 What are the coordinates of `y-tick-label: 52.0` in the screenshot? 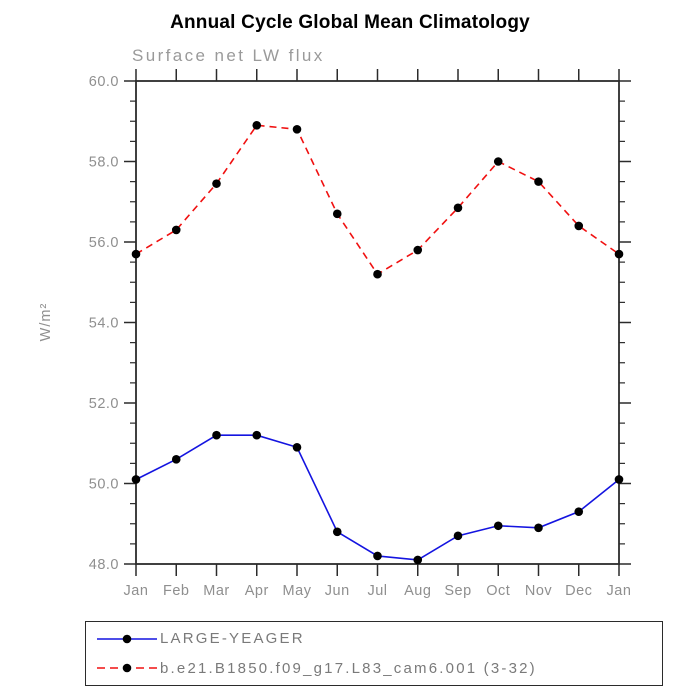 It's located at (104, 404).